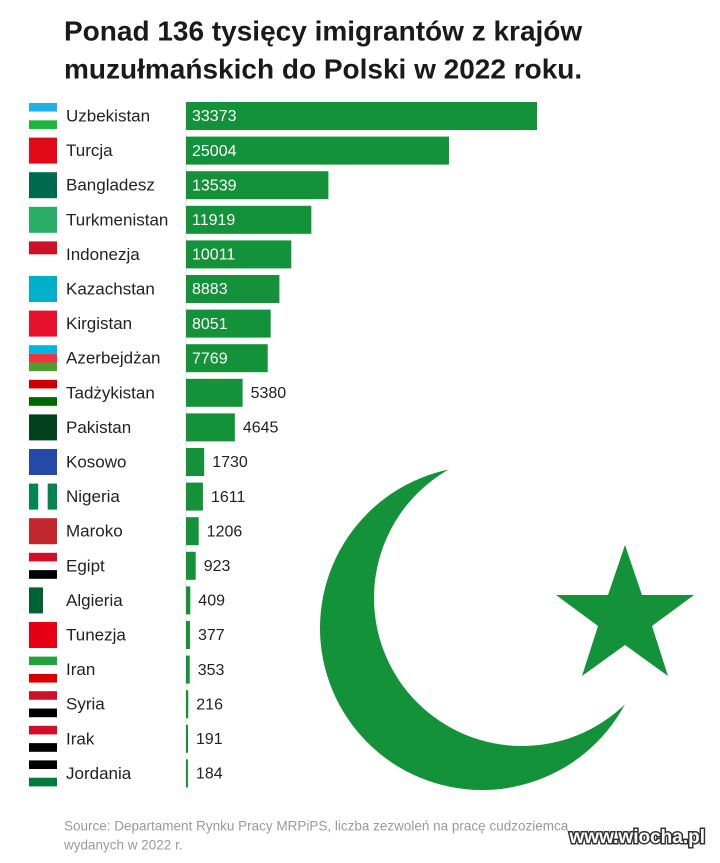 This screenshot has height=863, width=720. I want to click on category-label: Kosowo, so click(96, 461).